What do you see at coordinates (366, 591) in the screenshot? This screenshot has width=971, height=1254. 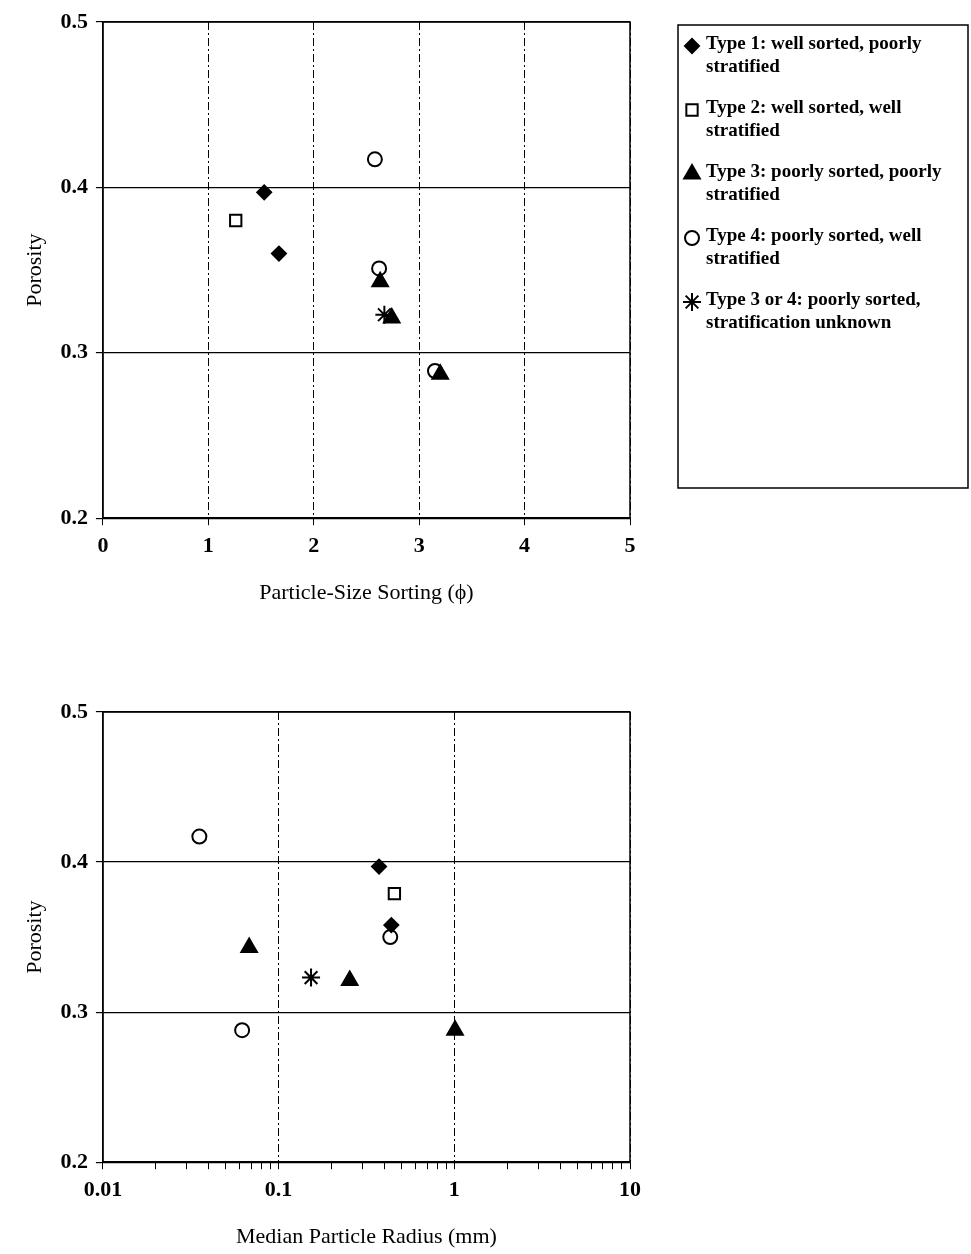 I see `x-axis-title: Particle-Size Sorting (ϕ)` at bounding box center [366, 591].